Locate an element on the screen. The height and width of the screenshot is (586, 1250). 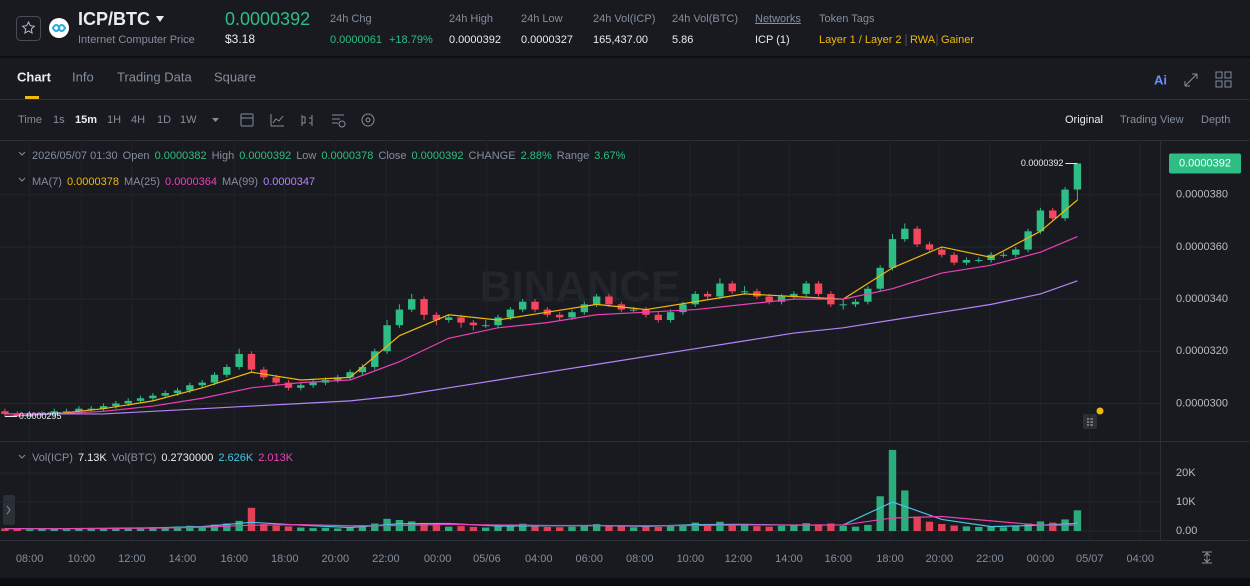
tab-underline is located at coordinates (32, 97).